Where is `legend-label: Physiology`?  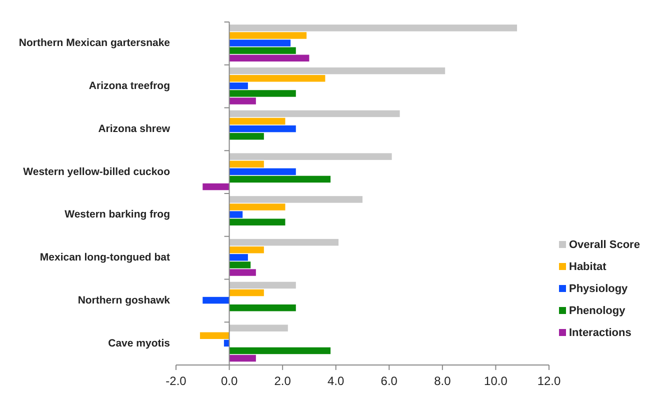
legend-label: Physiology is located at coordinates (599, 288).